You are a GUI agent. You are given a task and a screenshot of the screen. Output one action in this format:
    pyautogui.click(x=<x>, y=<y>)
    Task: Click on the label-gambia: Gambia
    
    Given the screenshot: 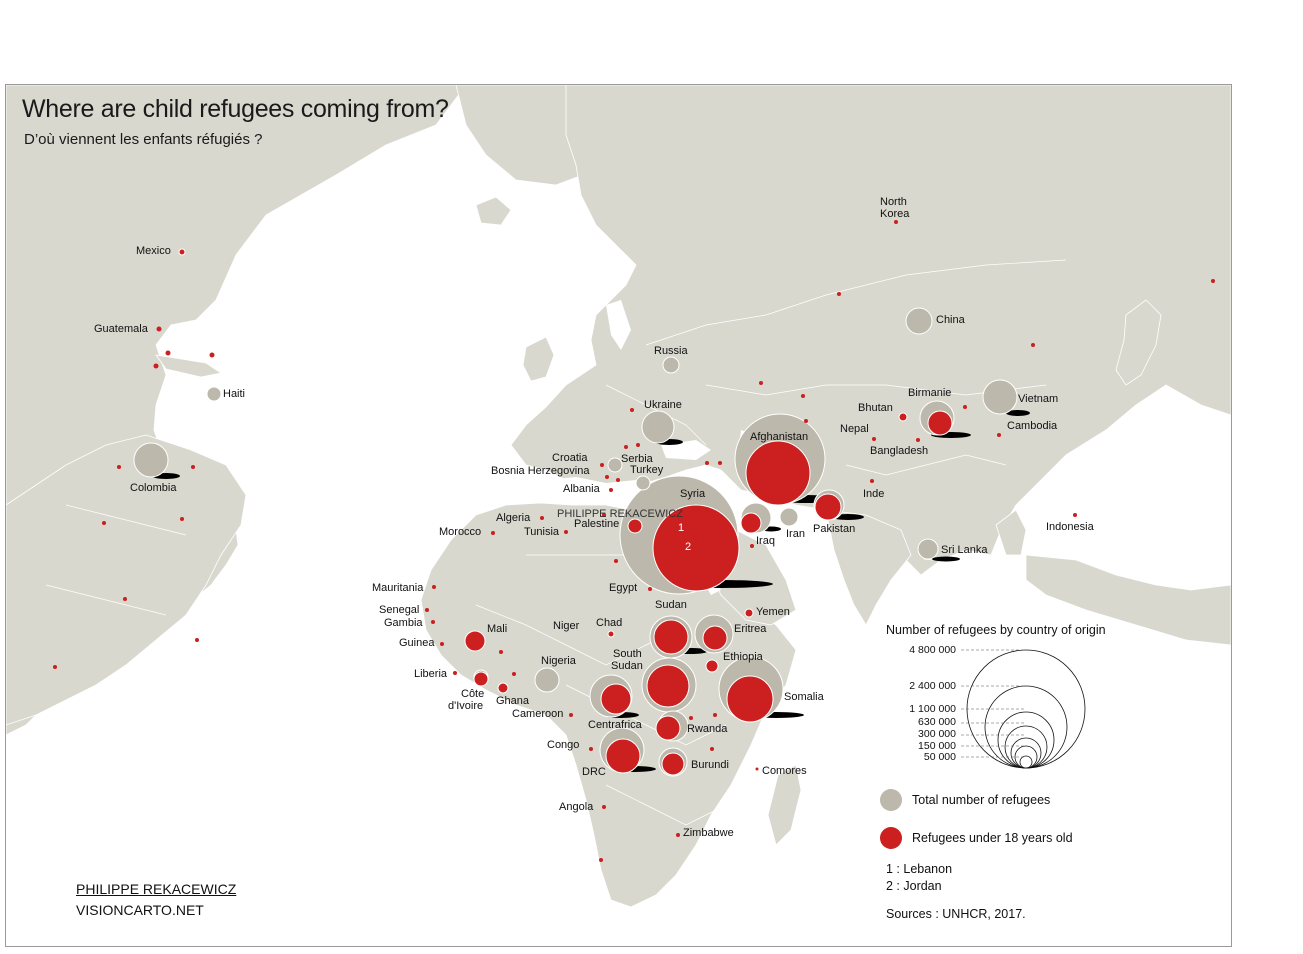 What is the action you would take?
    pyautogui.click(x=403, y=623)
    